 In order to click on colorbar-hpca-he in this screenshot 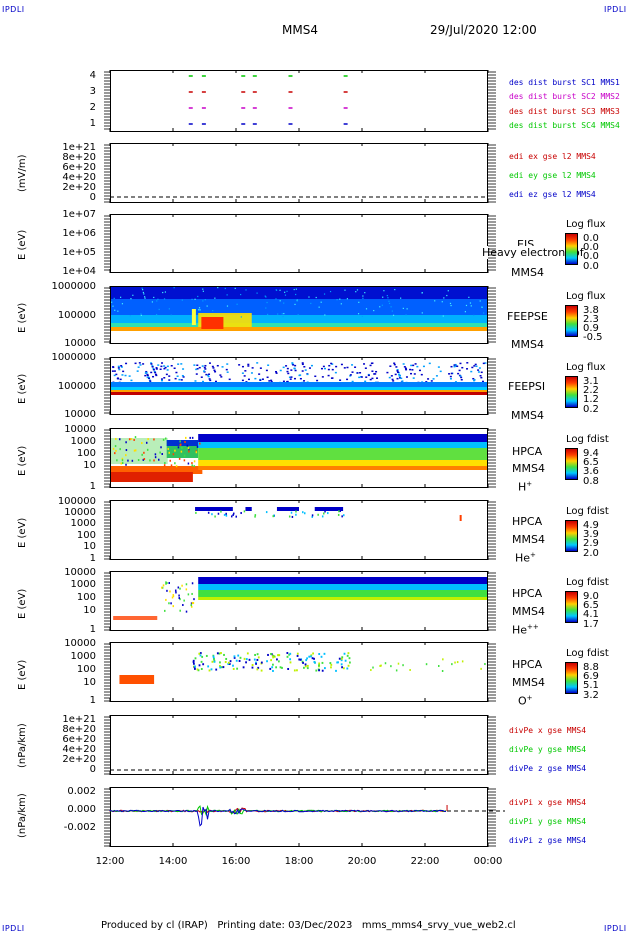, I will do `click(571, 536)`.